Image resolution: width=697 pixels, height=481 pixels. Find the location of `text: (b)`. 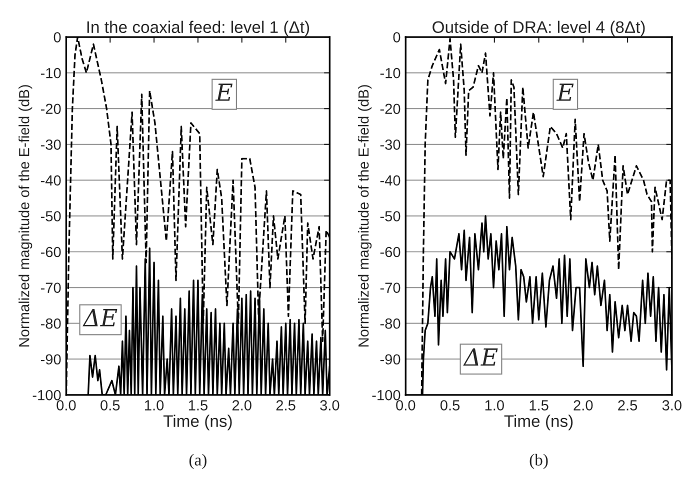

text: (b) is located at coordinates (539, 461).